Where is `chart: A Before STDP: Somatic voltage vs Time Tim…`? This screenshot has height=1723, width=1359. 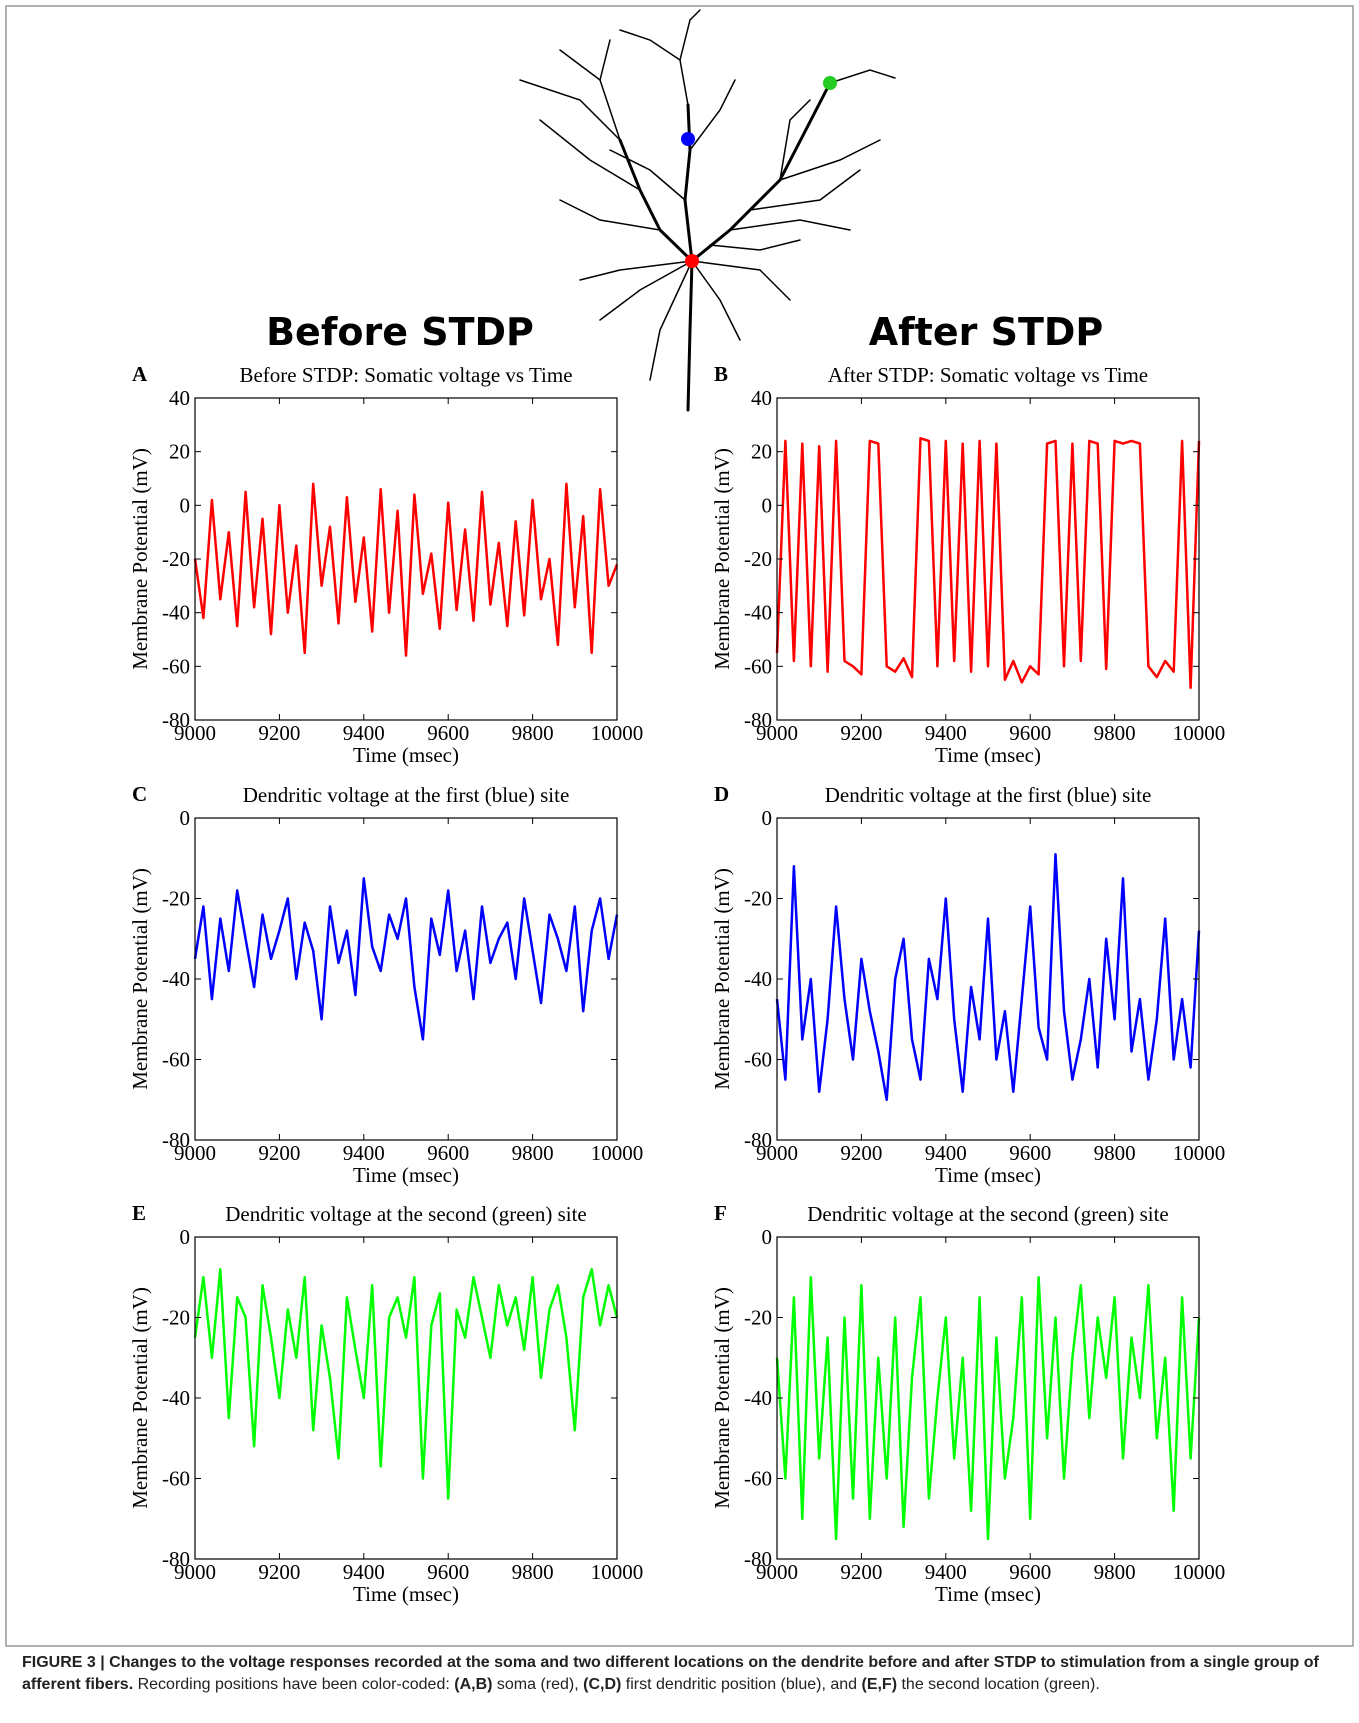 chart: A Before STDP: Somatic voltage vs Time Tim… is located at coordinates (385, 564).